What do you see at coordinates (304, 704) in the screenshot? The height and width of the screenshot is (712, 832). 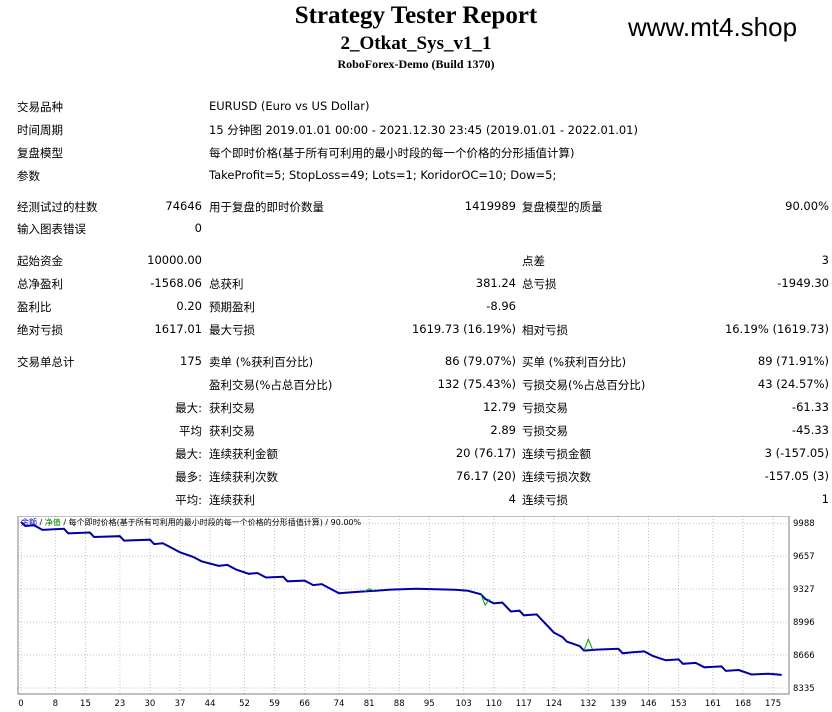 I see `x-tick-label: 66` at bounding box center [304, 704].